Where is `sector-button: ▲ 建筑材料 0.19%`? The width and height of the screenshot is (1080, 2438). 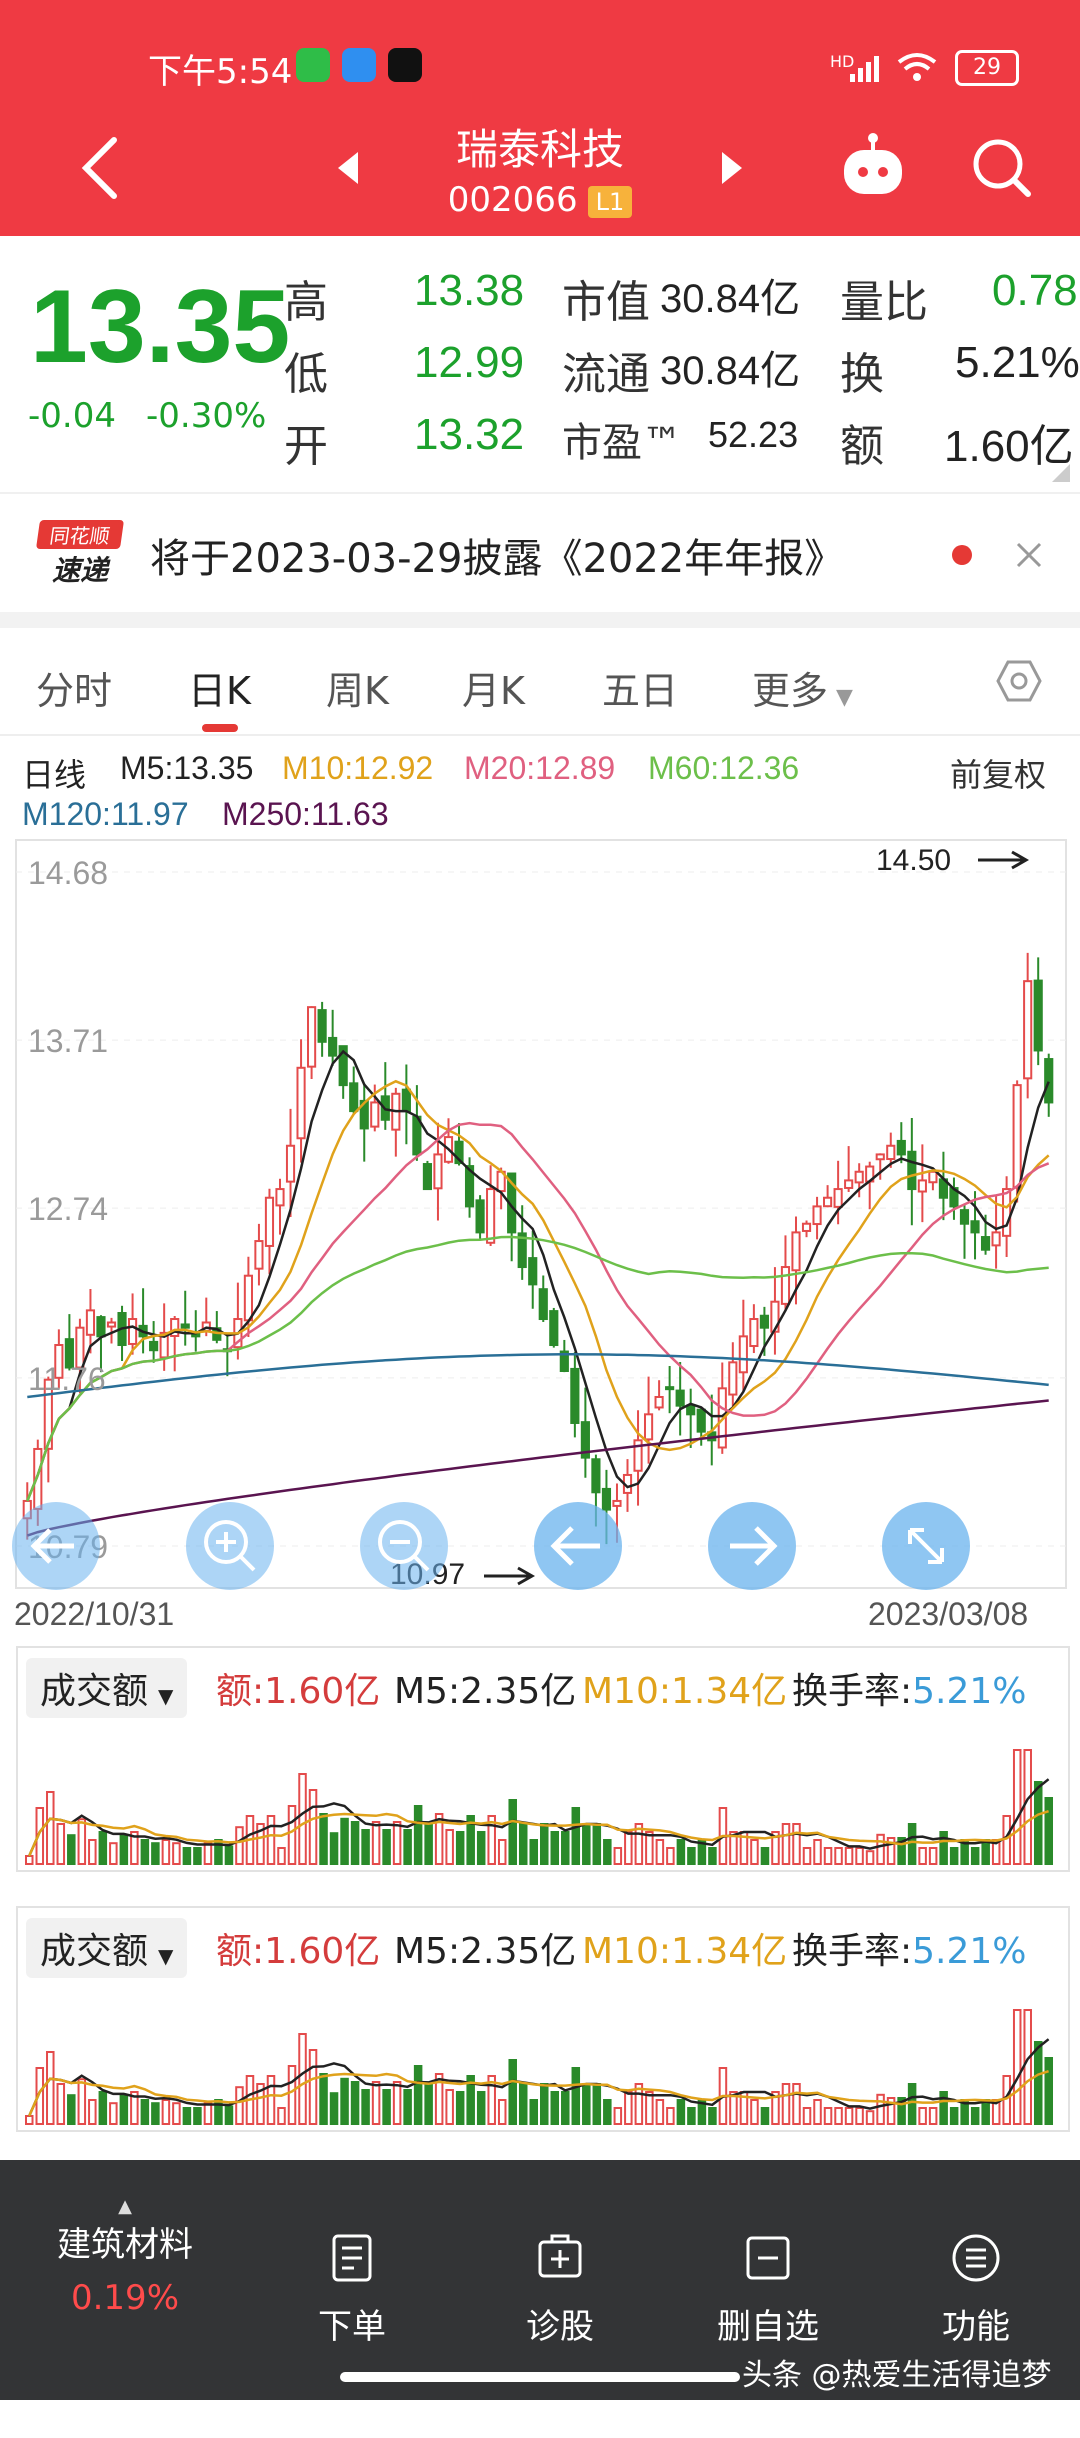 sector-button: ▲ 建筑材料 0.19% is located at coordinates (125, 2257).